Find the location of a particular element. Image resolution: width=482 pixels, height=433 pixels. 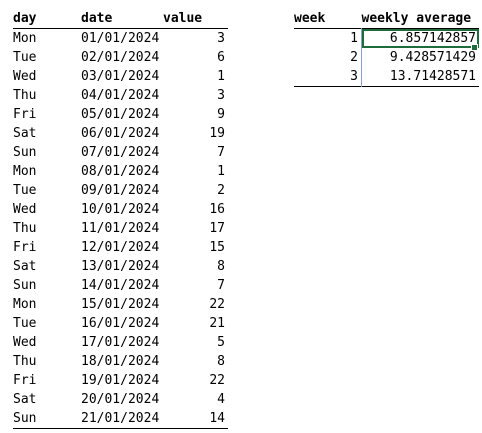

cell-date: 04/01/2024 is located at coordinates (120, 95).